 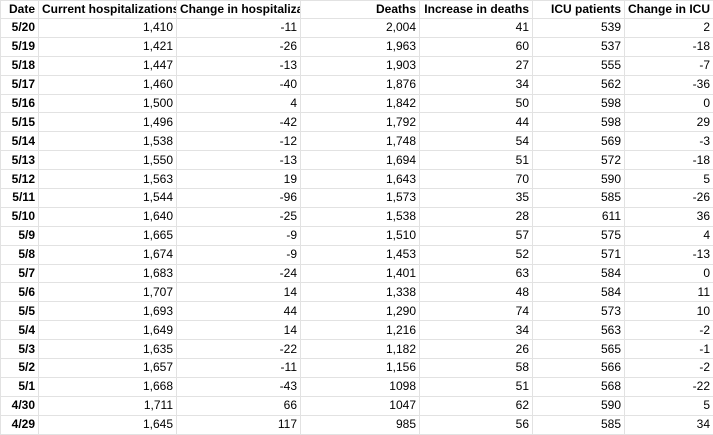 I want to click on data-cell: 62, so click(x=476, y=405).